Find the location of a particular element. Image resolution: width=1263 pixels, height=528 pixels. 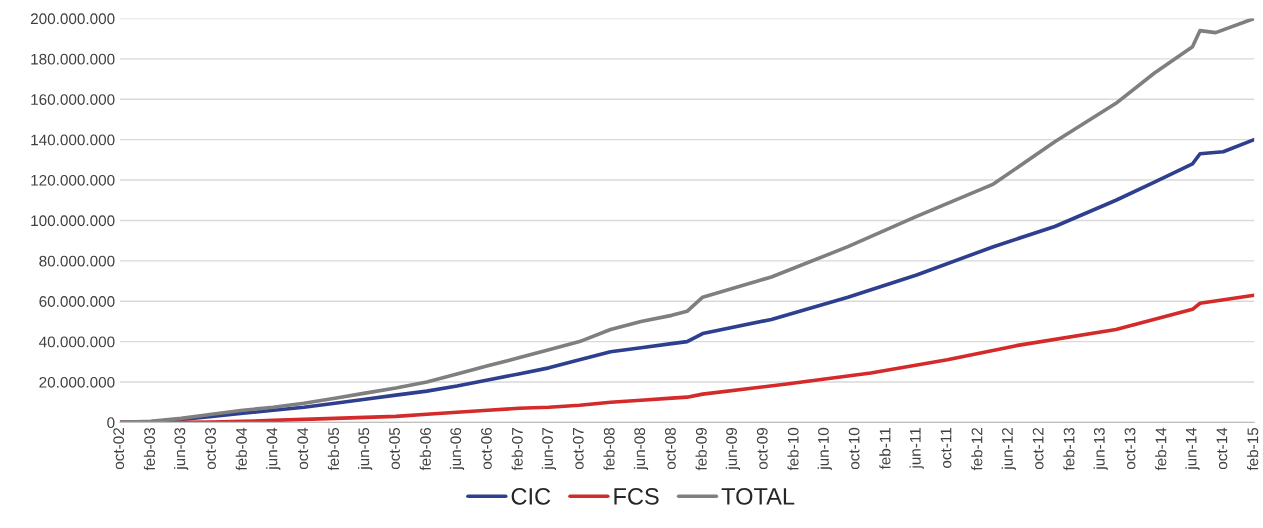

legend-label: CIC is located at coordinates (531, 496).